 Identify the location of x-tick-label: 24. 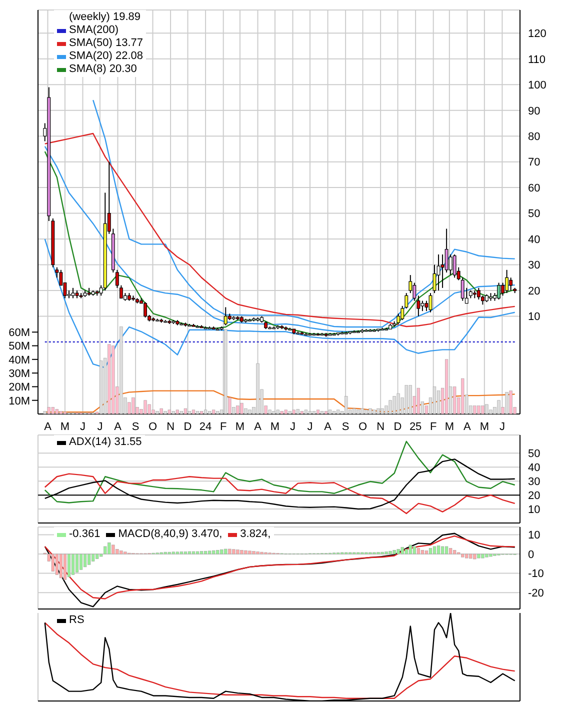
(205, 426).